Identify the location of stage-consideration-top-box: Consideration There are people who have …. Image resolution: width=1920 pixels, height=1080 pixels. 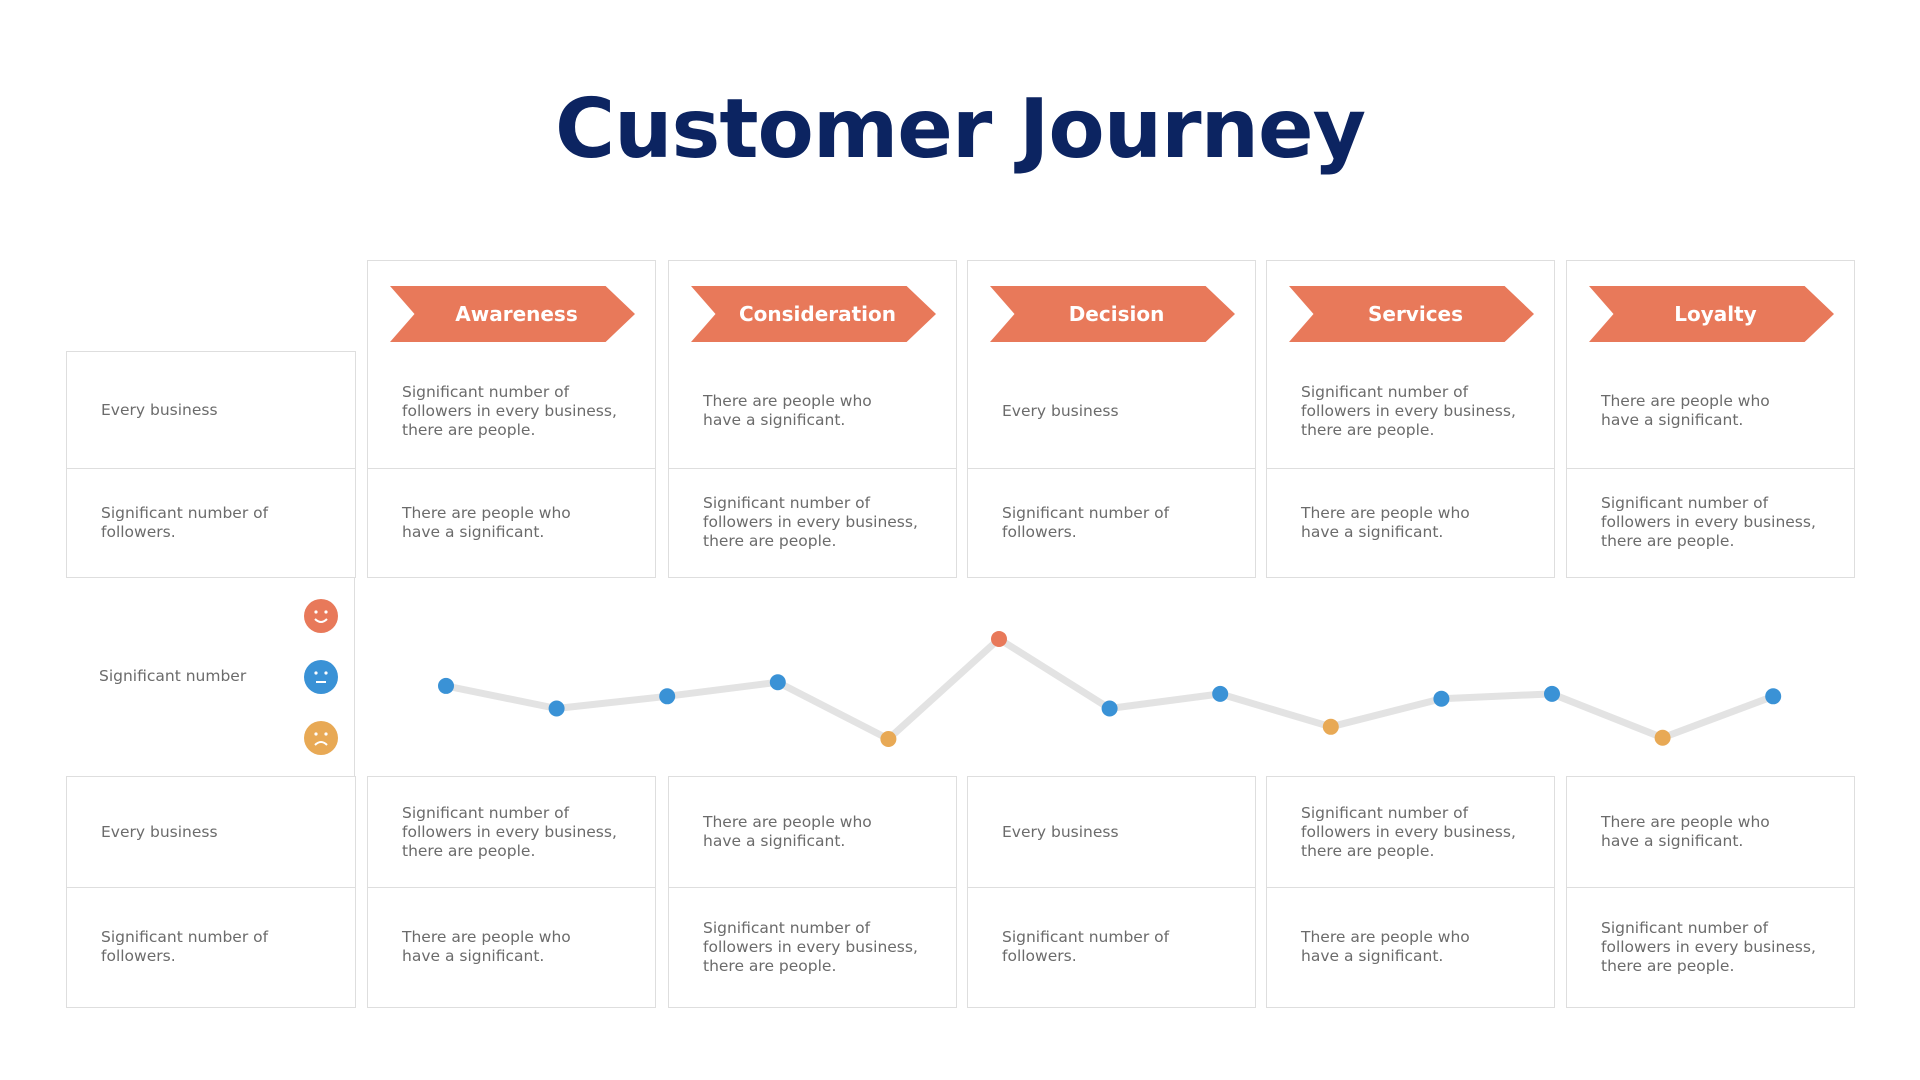
(812, 419).